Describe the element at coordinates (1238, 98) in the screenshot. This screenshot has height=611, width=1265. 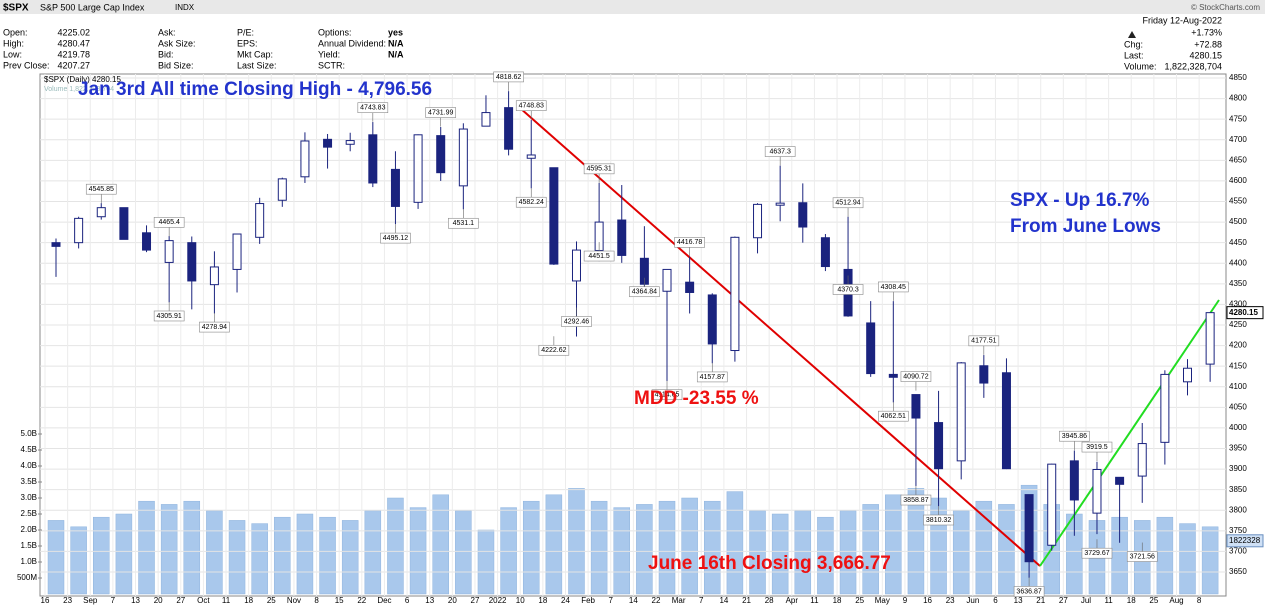
I see `y-tick-label: 4800` at that location.